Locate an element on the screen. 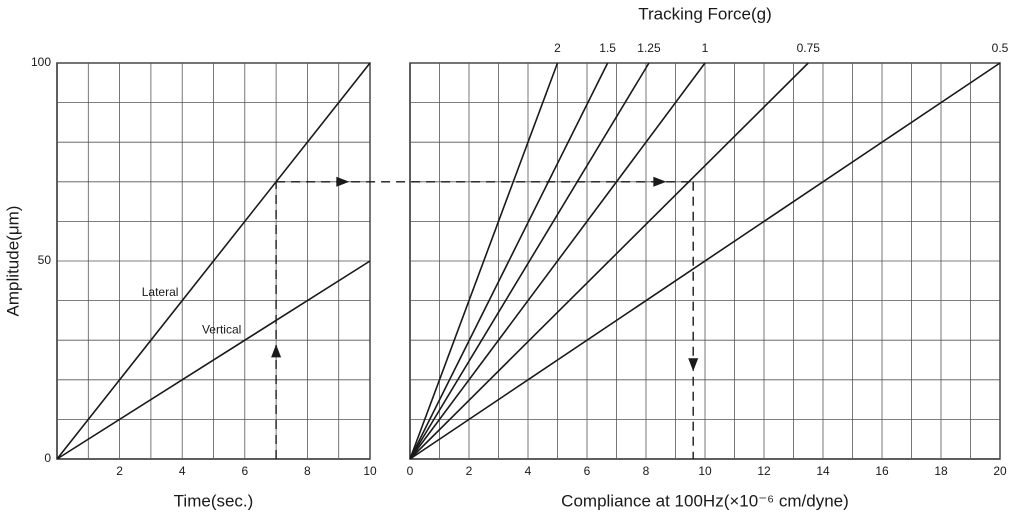  series-label: 0.5 is located at coordinates (1000, 48).